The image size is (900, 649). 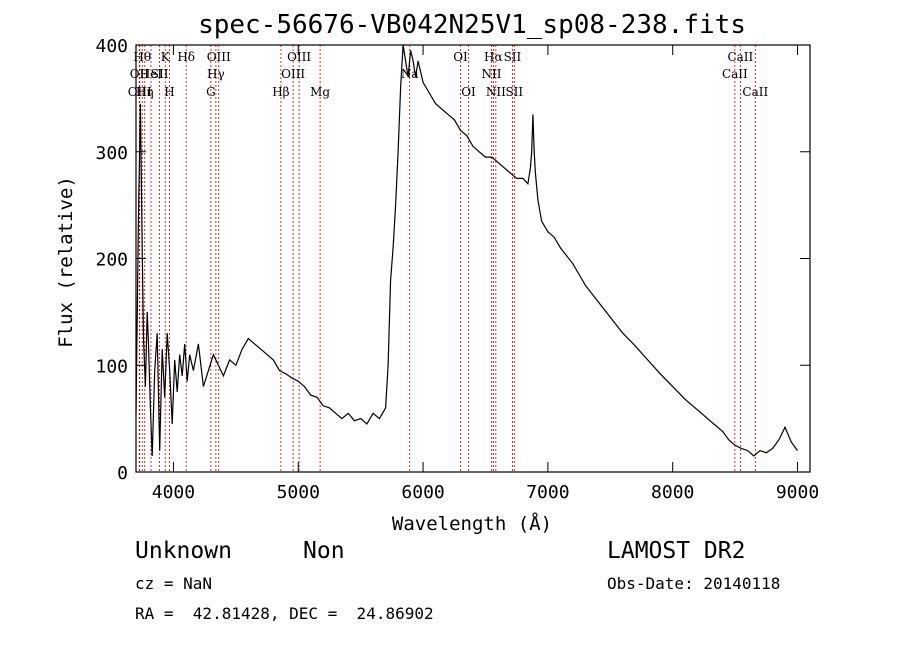 What do you see at coordinates (111, 46) in the screenshot?
I see `y-tick-label-4: 400` at bounding box center [111, 46].